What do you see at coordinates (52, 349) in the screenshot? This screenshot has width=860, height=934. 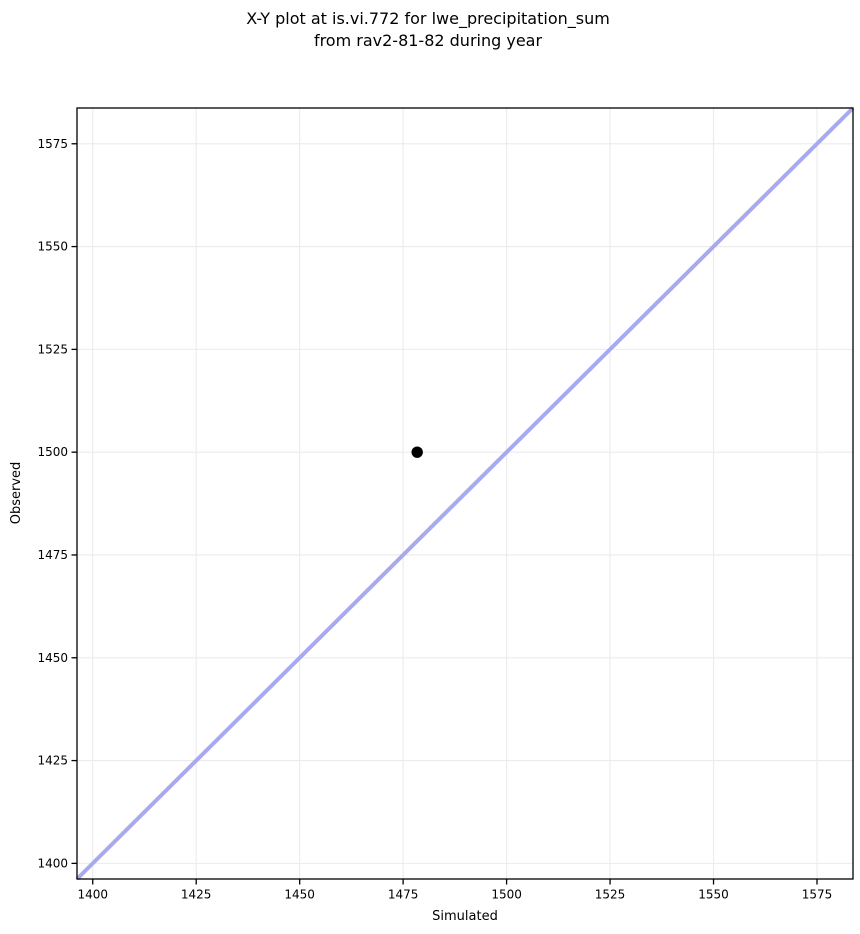 I see `y-tick-label: 1525` at bounding box center [52, 349].